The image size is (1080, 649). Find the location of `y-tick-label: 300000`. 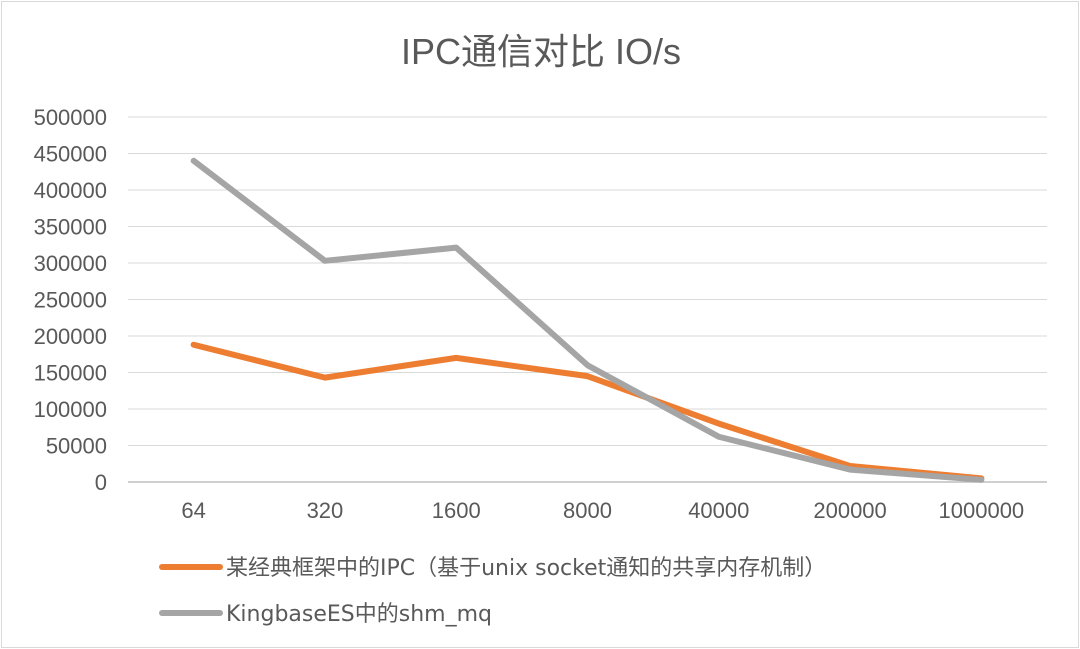

y-tick-label: 300000 is located at coordinates (70, 263).